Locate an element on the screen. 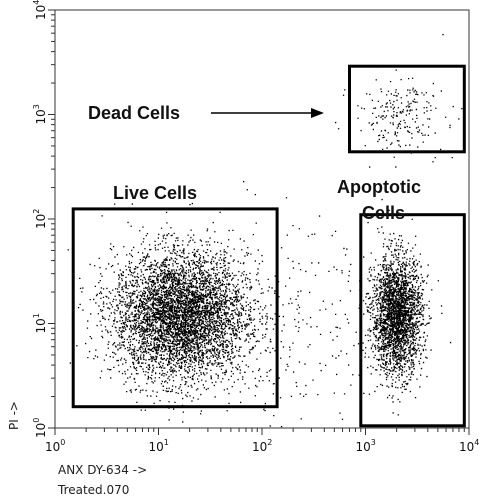  x-tick-label: 10¹ is located at coordinates (159, 446).